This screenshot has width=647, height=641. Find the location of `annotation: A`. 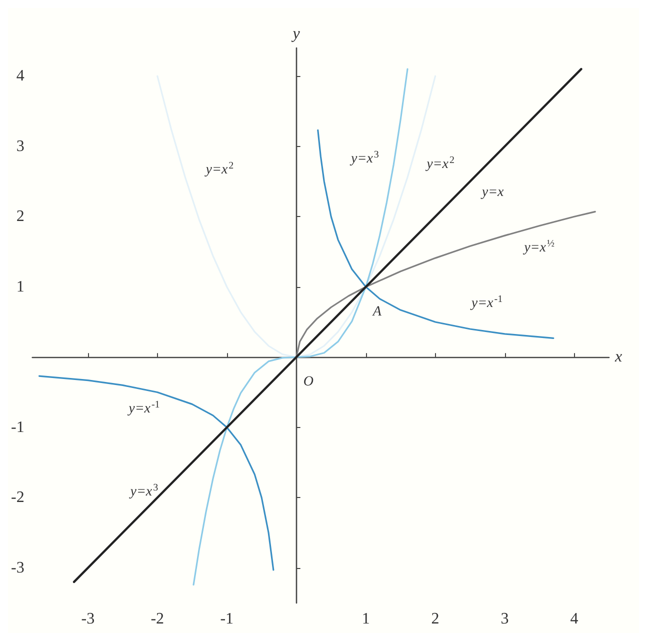

annotation: A is located at coordinates (377, 312).